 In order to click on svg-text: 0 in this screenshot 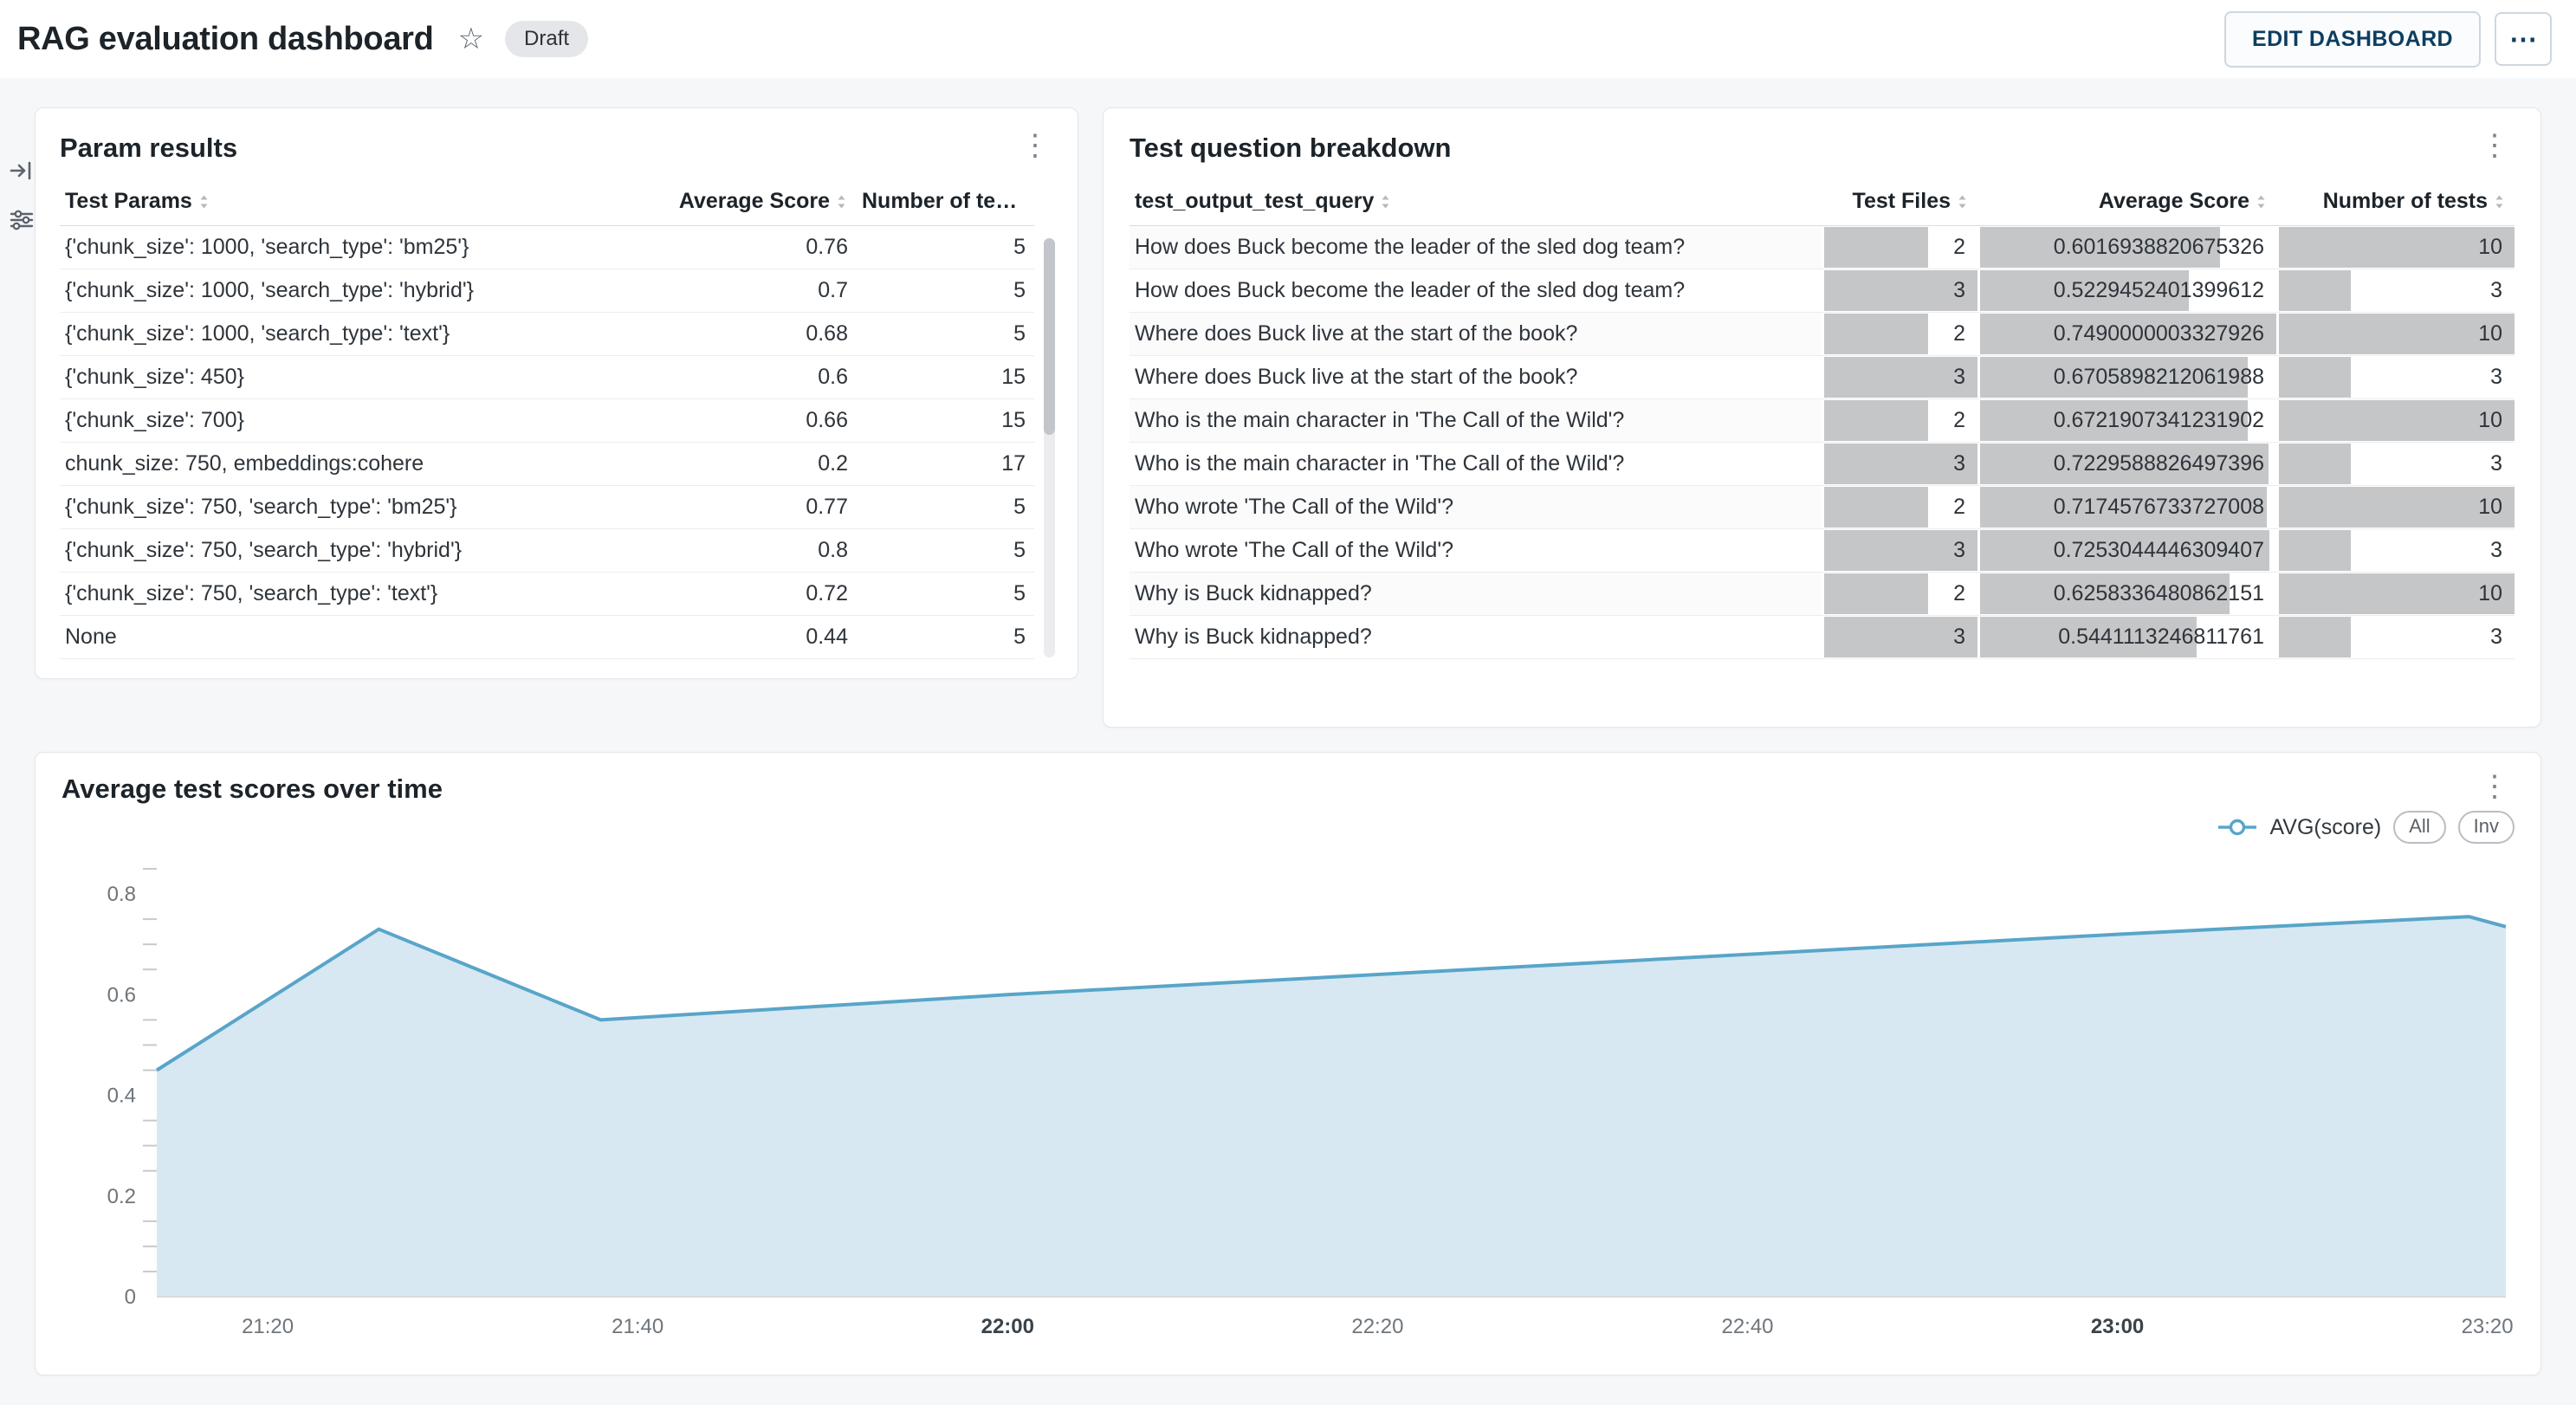, I will do `click(130, 1297)`.